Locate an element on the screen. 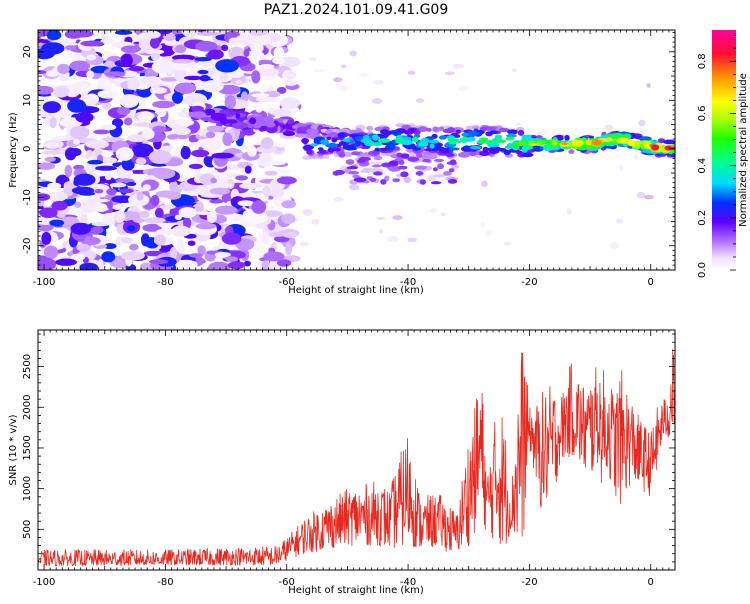 The height and width of the screenshot is (604, 750). figure-title: PAZ1.2024.101.09.41.G09 is located at coordinates (356, 10).